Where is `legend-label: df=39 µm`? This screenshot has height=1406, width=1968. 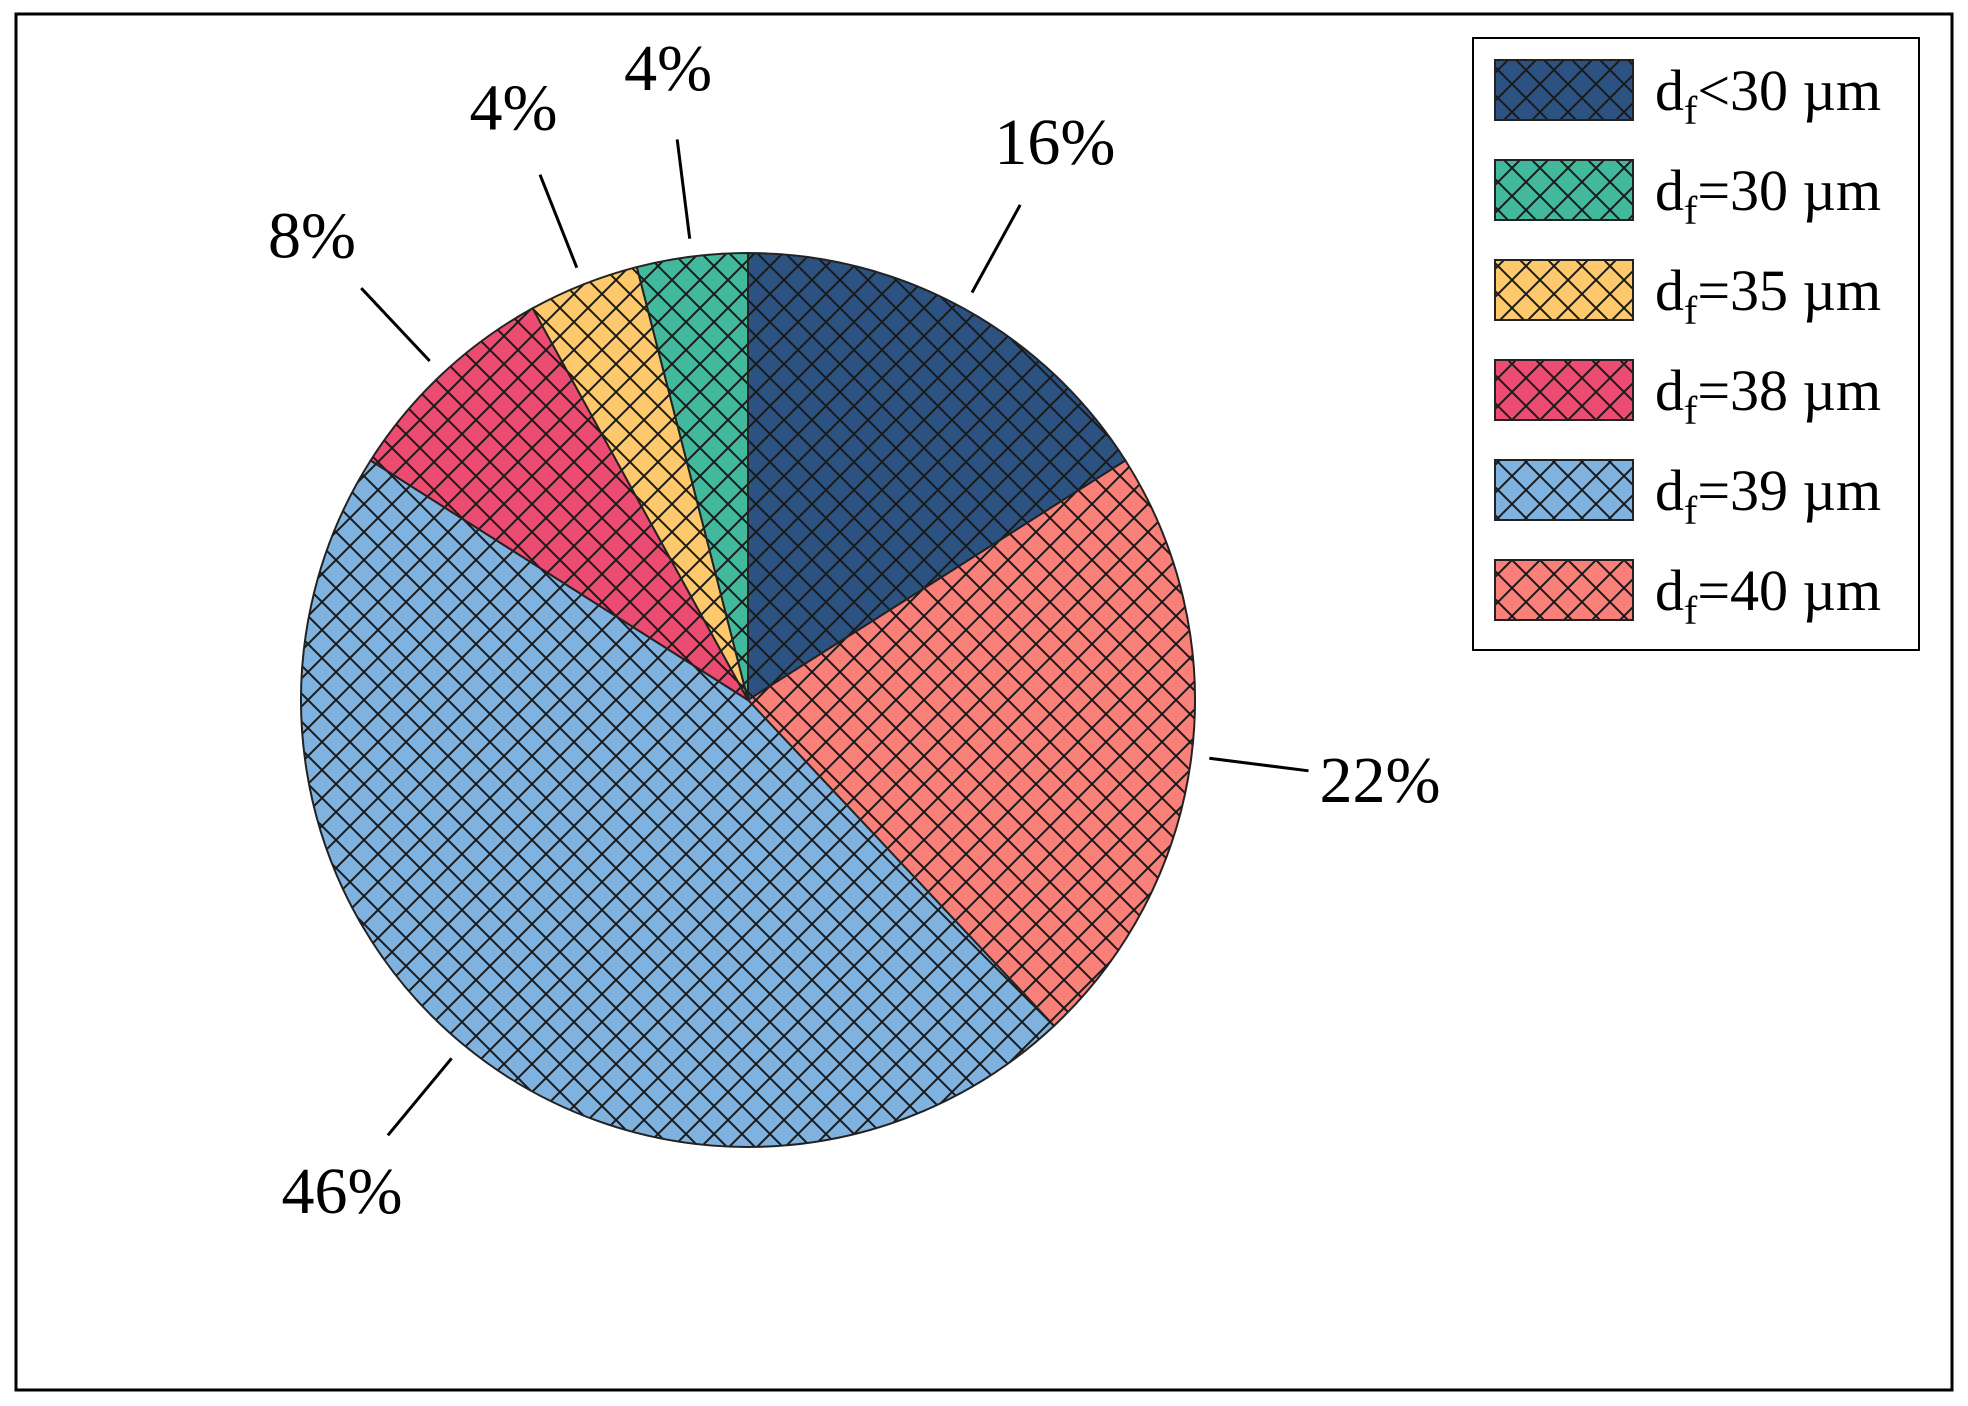
legend-label: df=39 µm is located at coordinates (1768, 495).